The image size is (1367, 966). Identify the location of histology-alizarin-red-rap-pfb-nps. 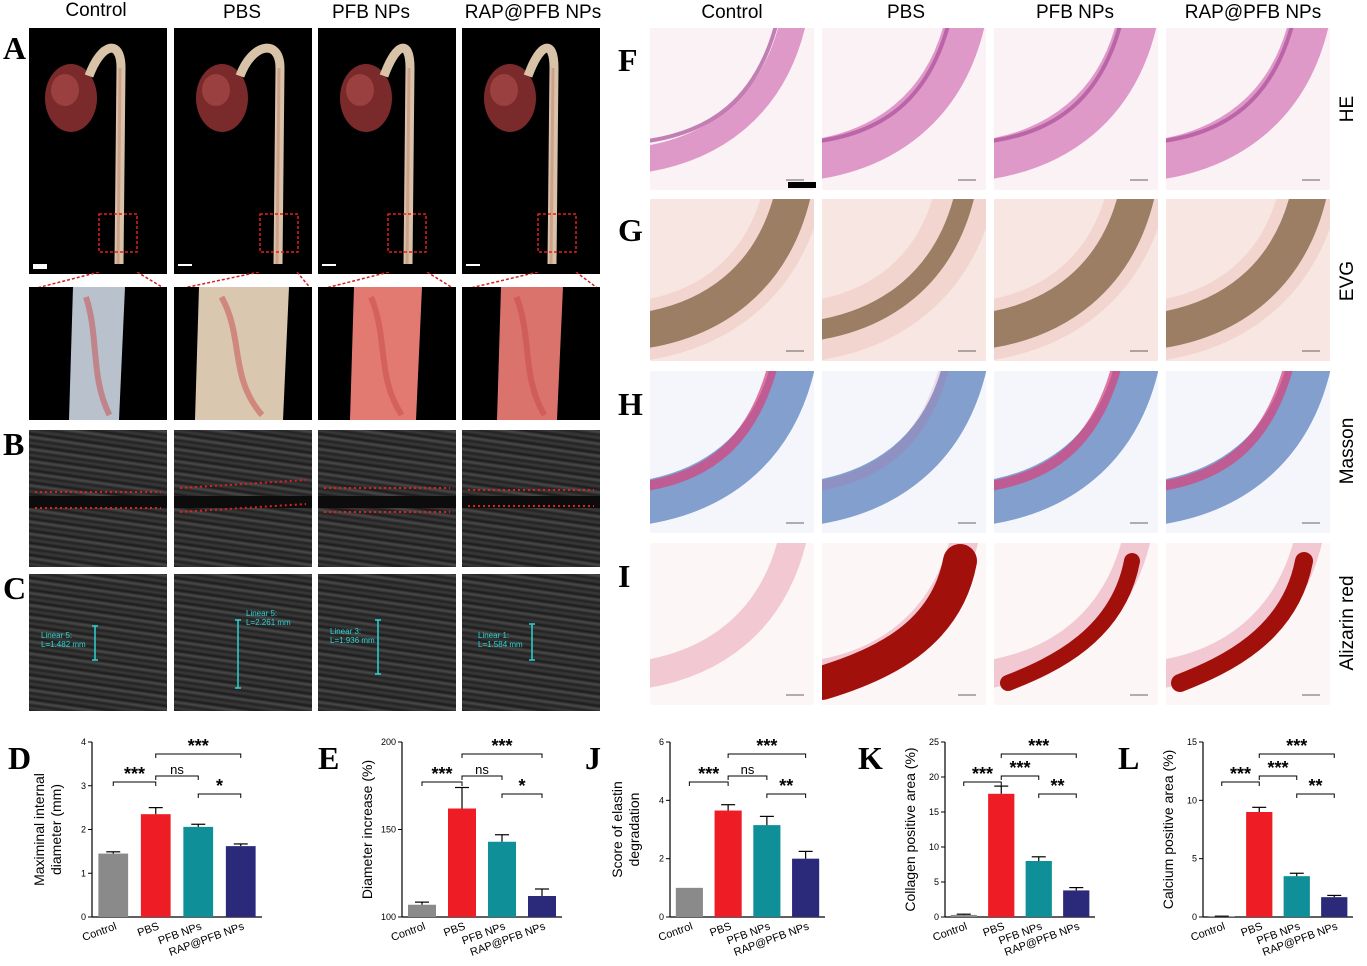
(1248, 624).